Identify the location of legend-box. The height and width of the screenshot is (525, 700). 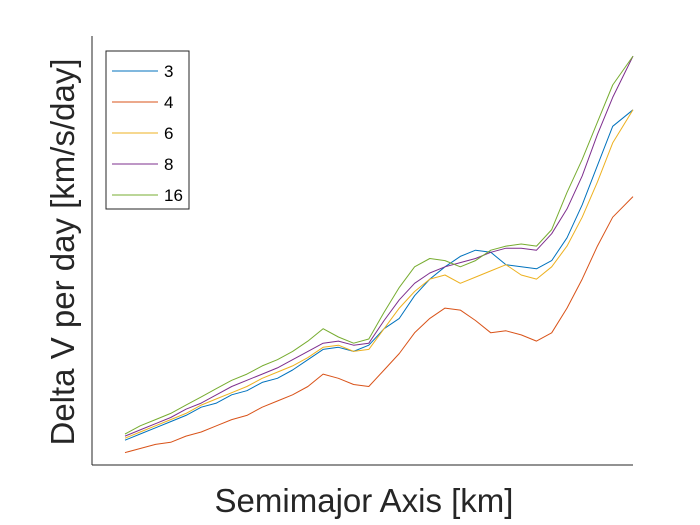
(147, 130).